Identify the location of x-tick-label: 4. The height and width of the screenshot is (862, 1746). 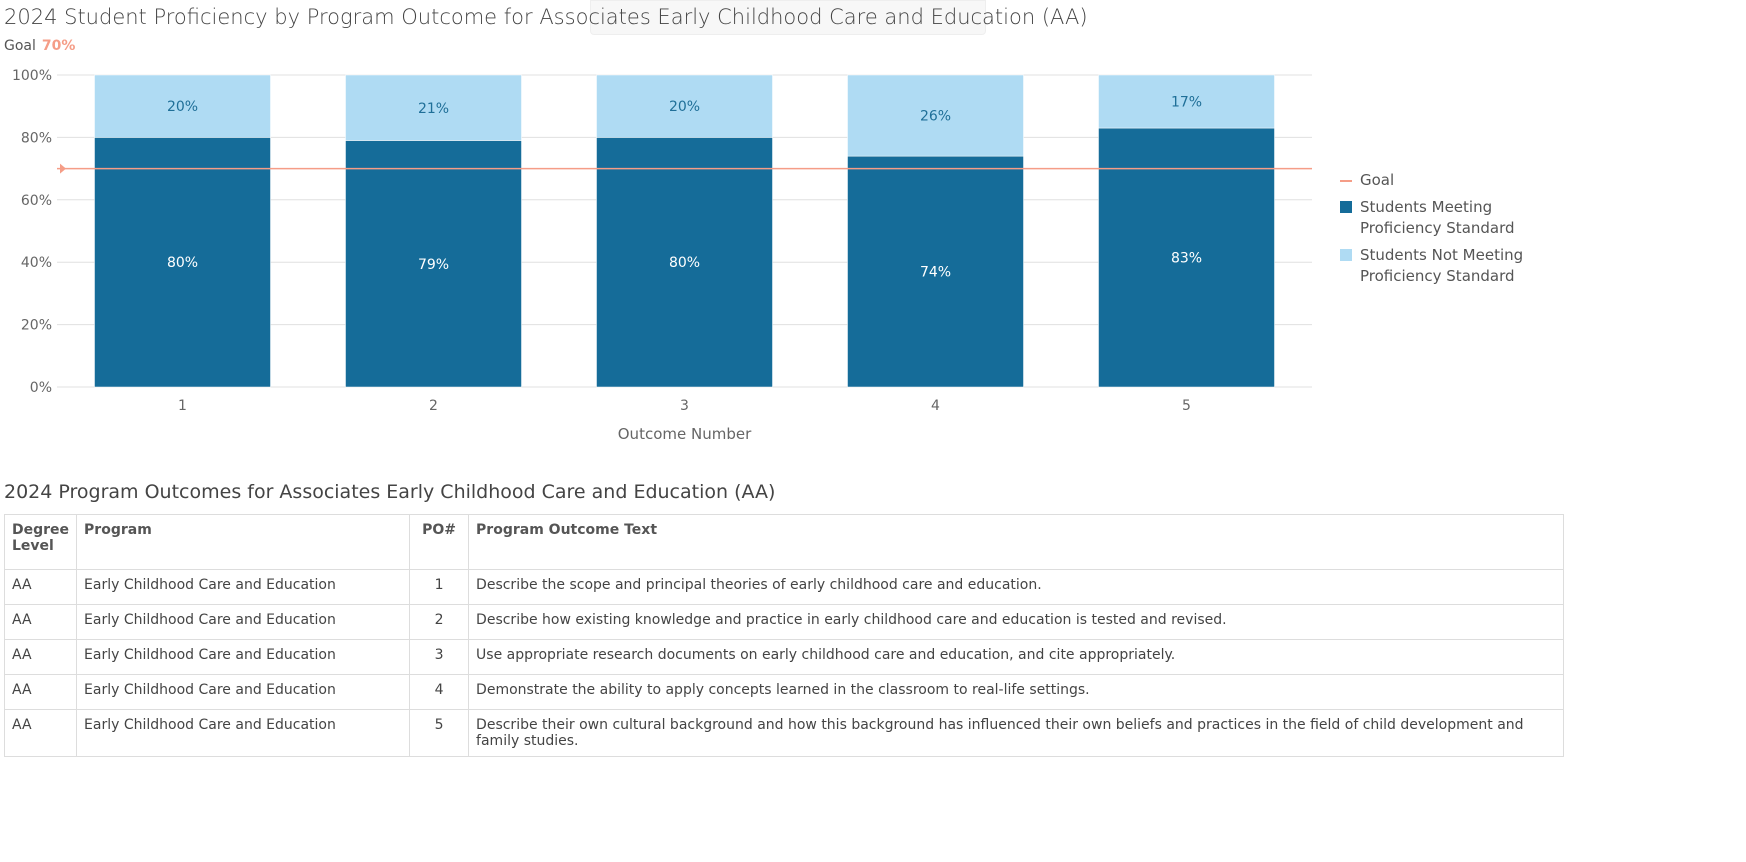
(935, 406).